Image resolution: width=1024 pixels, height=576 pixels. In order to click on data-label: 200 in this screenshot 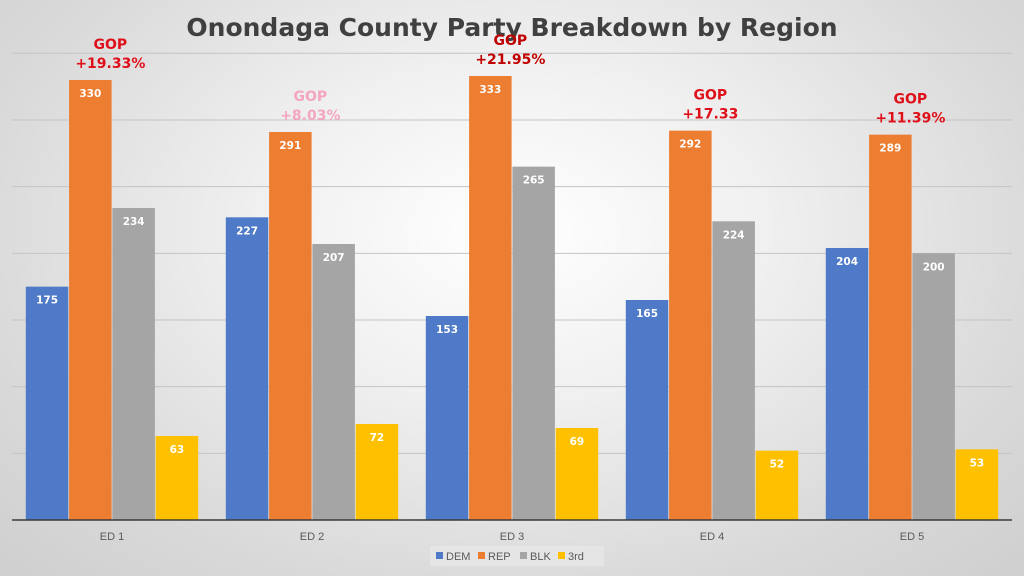, I will do `click(934, 267)`.